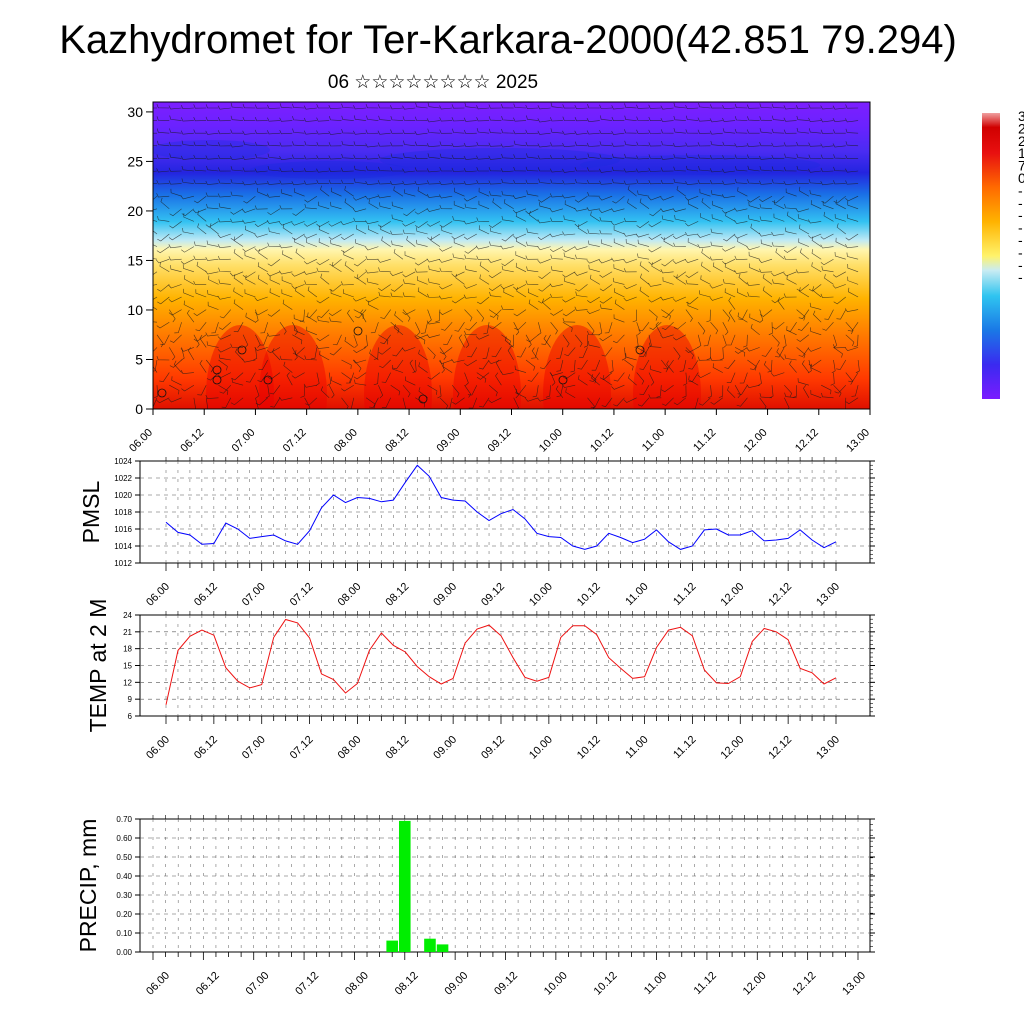 This screenshot has height=1024, width=1024. What do you see at coordinates (1020, 277) in the screenshot?
I see `colorbar-label: -` at bounding box center [1020, 277].